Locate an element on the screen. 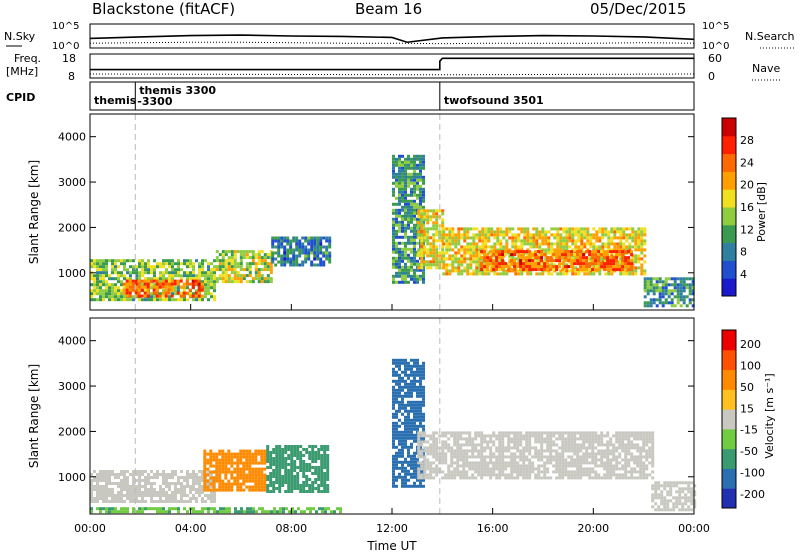 This screenshot has width=800, height=554. colorbar-swatch is located at coordinates (729, 162).